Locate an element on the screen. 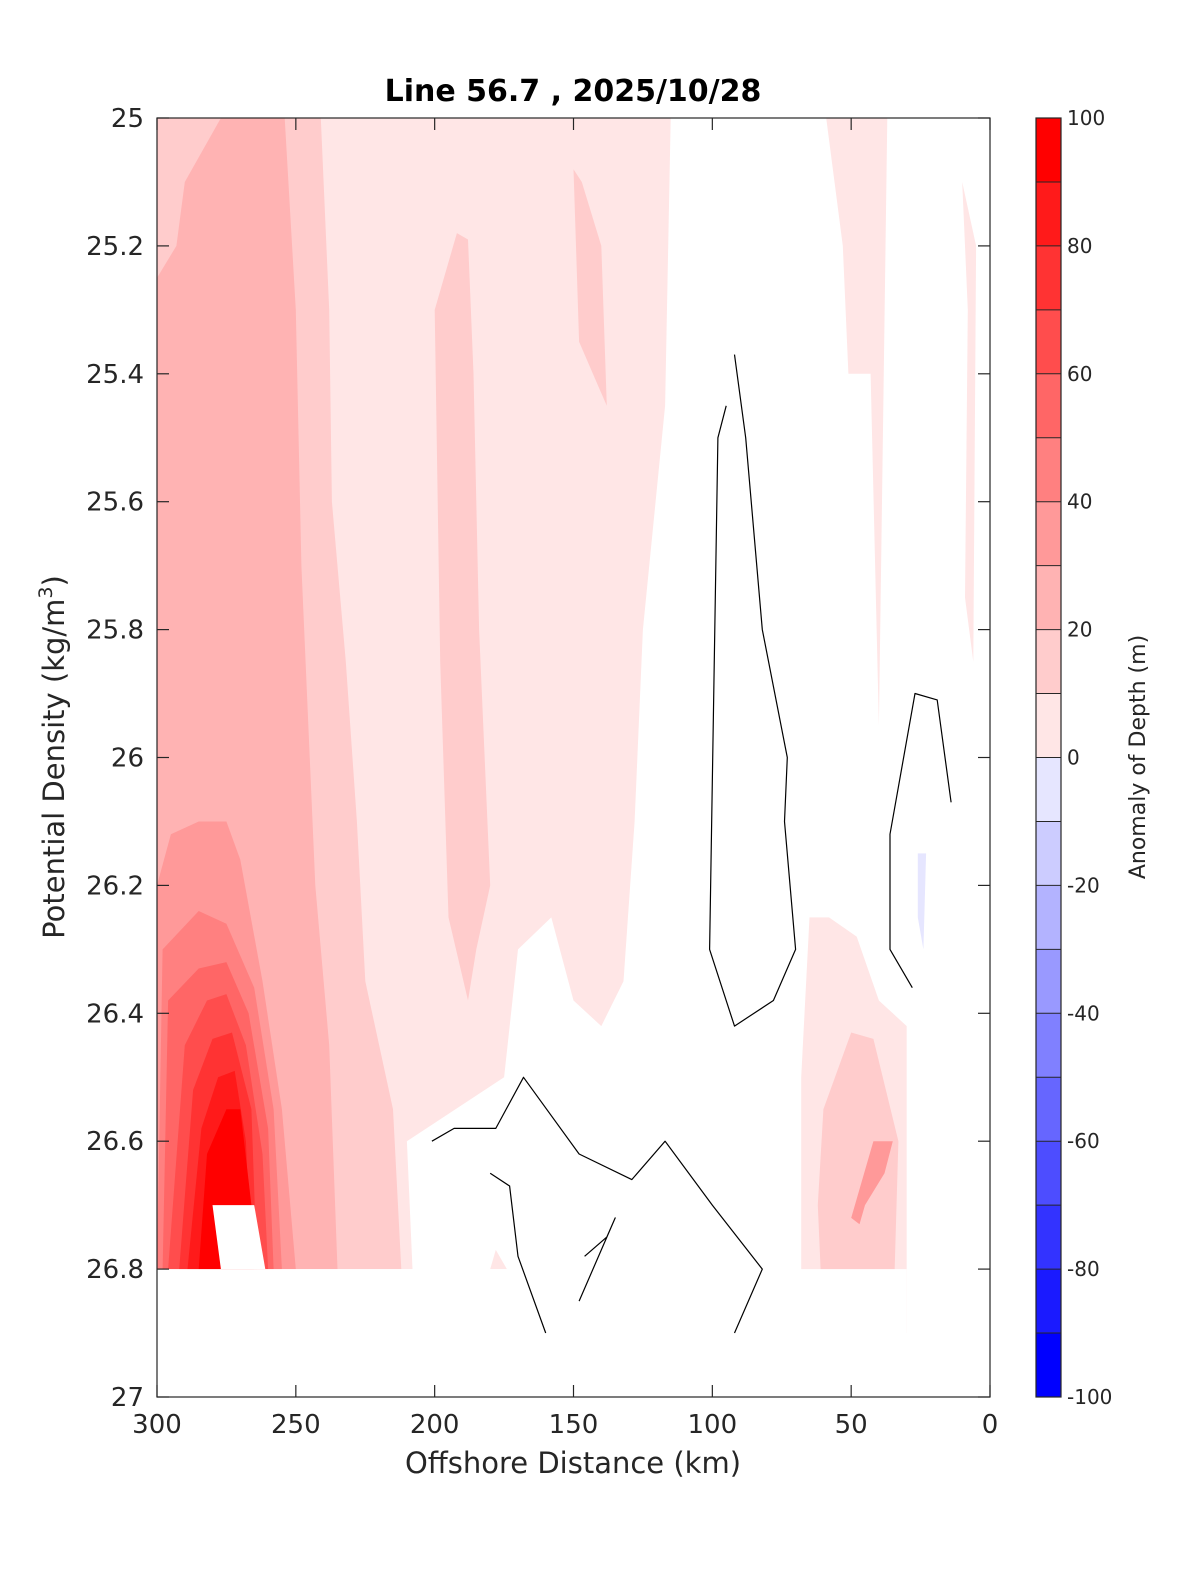 The height and width of the screenshot is (1575, 1200). colorbar: 100 80 60 40 20 0 -20 -40 -60 -80 -100 is located at coordinates (1073, 757).